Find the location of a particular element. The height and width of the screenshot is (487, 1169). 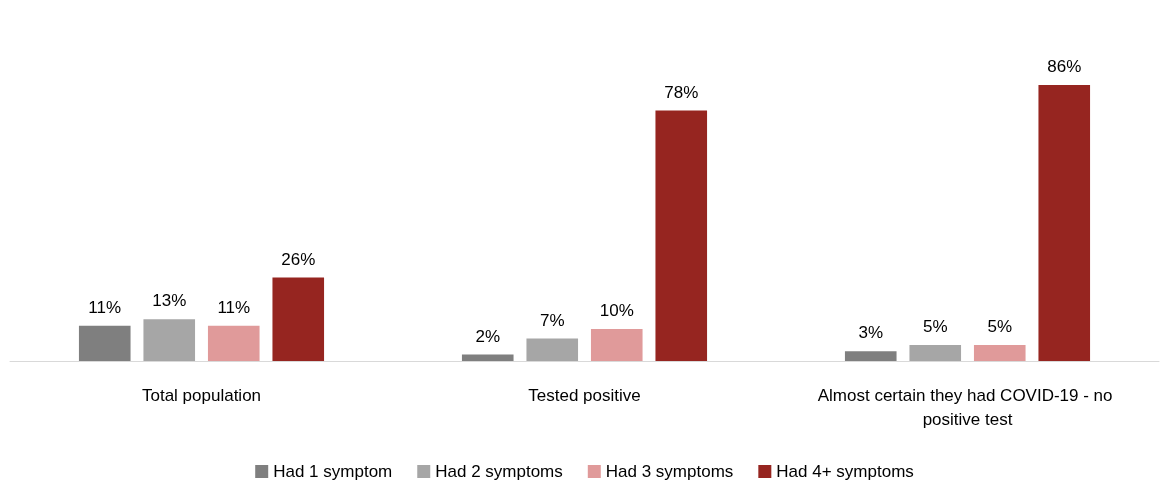

data-label: 3% is located at coordinates (871, 333).